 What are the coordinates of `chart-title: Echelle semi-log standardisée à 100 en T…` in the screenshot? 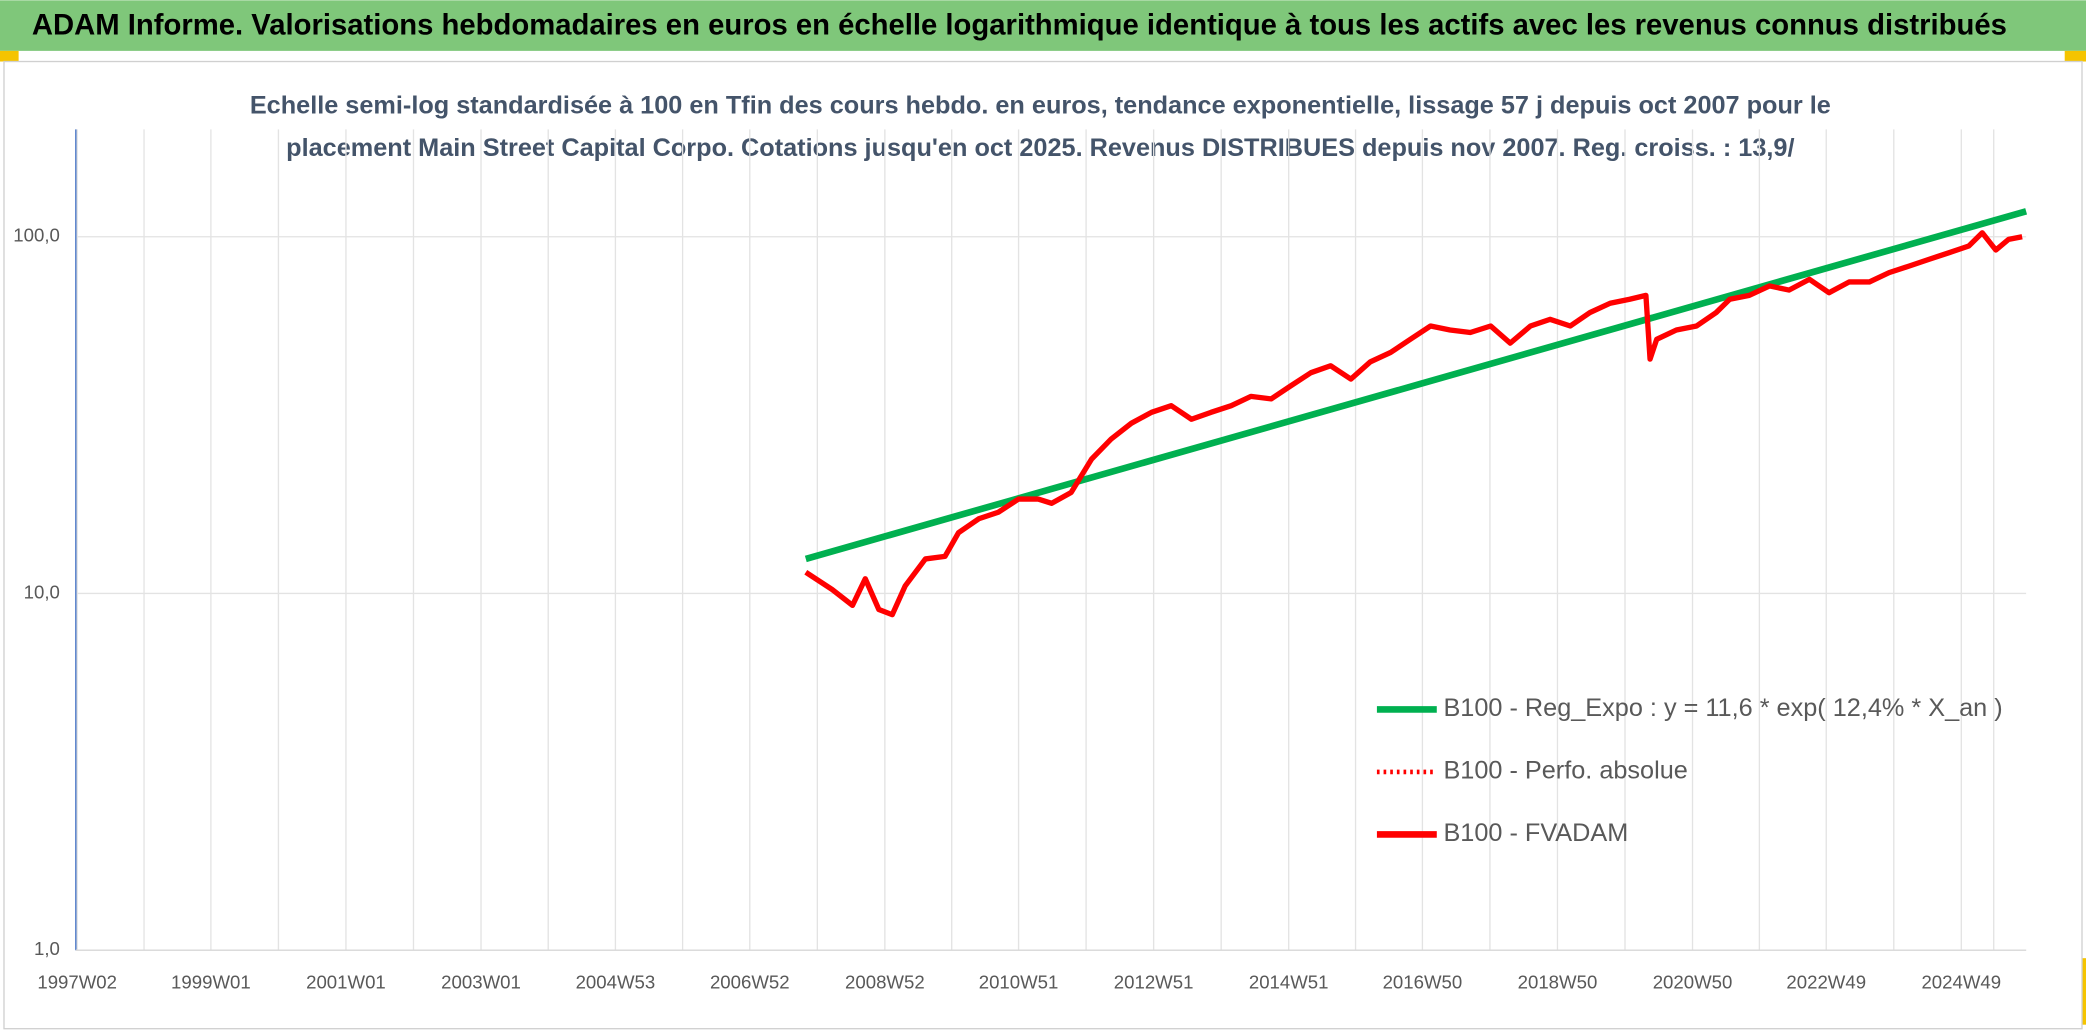 It's located at (1040, 105).